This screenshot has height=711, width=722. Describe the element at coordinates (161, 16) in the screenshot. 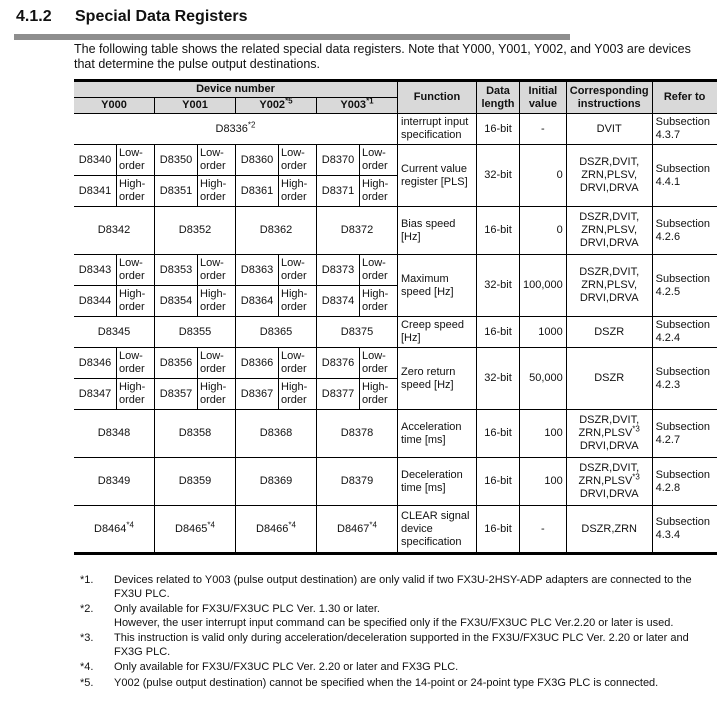

I see `section-title: Special Data Registers` at that location.